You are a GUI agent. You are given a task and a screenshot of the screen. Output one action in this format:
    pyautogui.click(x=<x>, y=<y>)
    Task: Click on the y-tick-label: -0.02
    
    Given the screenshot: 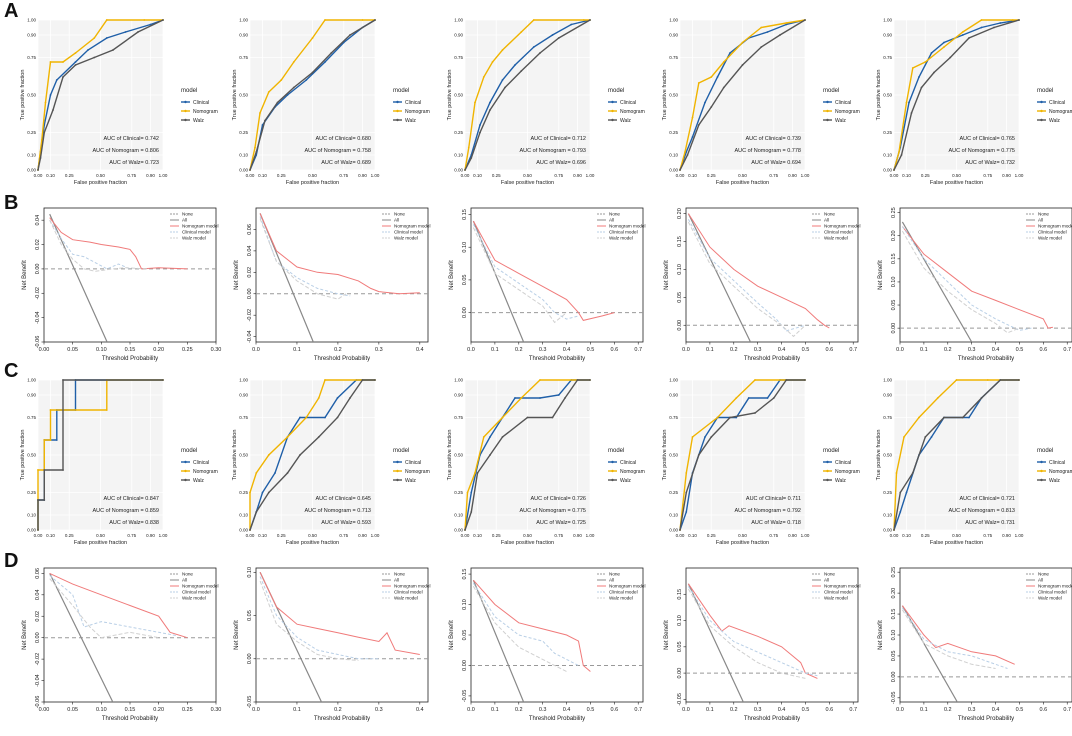 What is the action you would take?
    pyautogui.click(x=38, y=659)
    